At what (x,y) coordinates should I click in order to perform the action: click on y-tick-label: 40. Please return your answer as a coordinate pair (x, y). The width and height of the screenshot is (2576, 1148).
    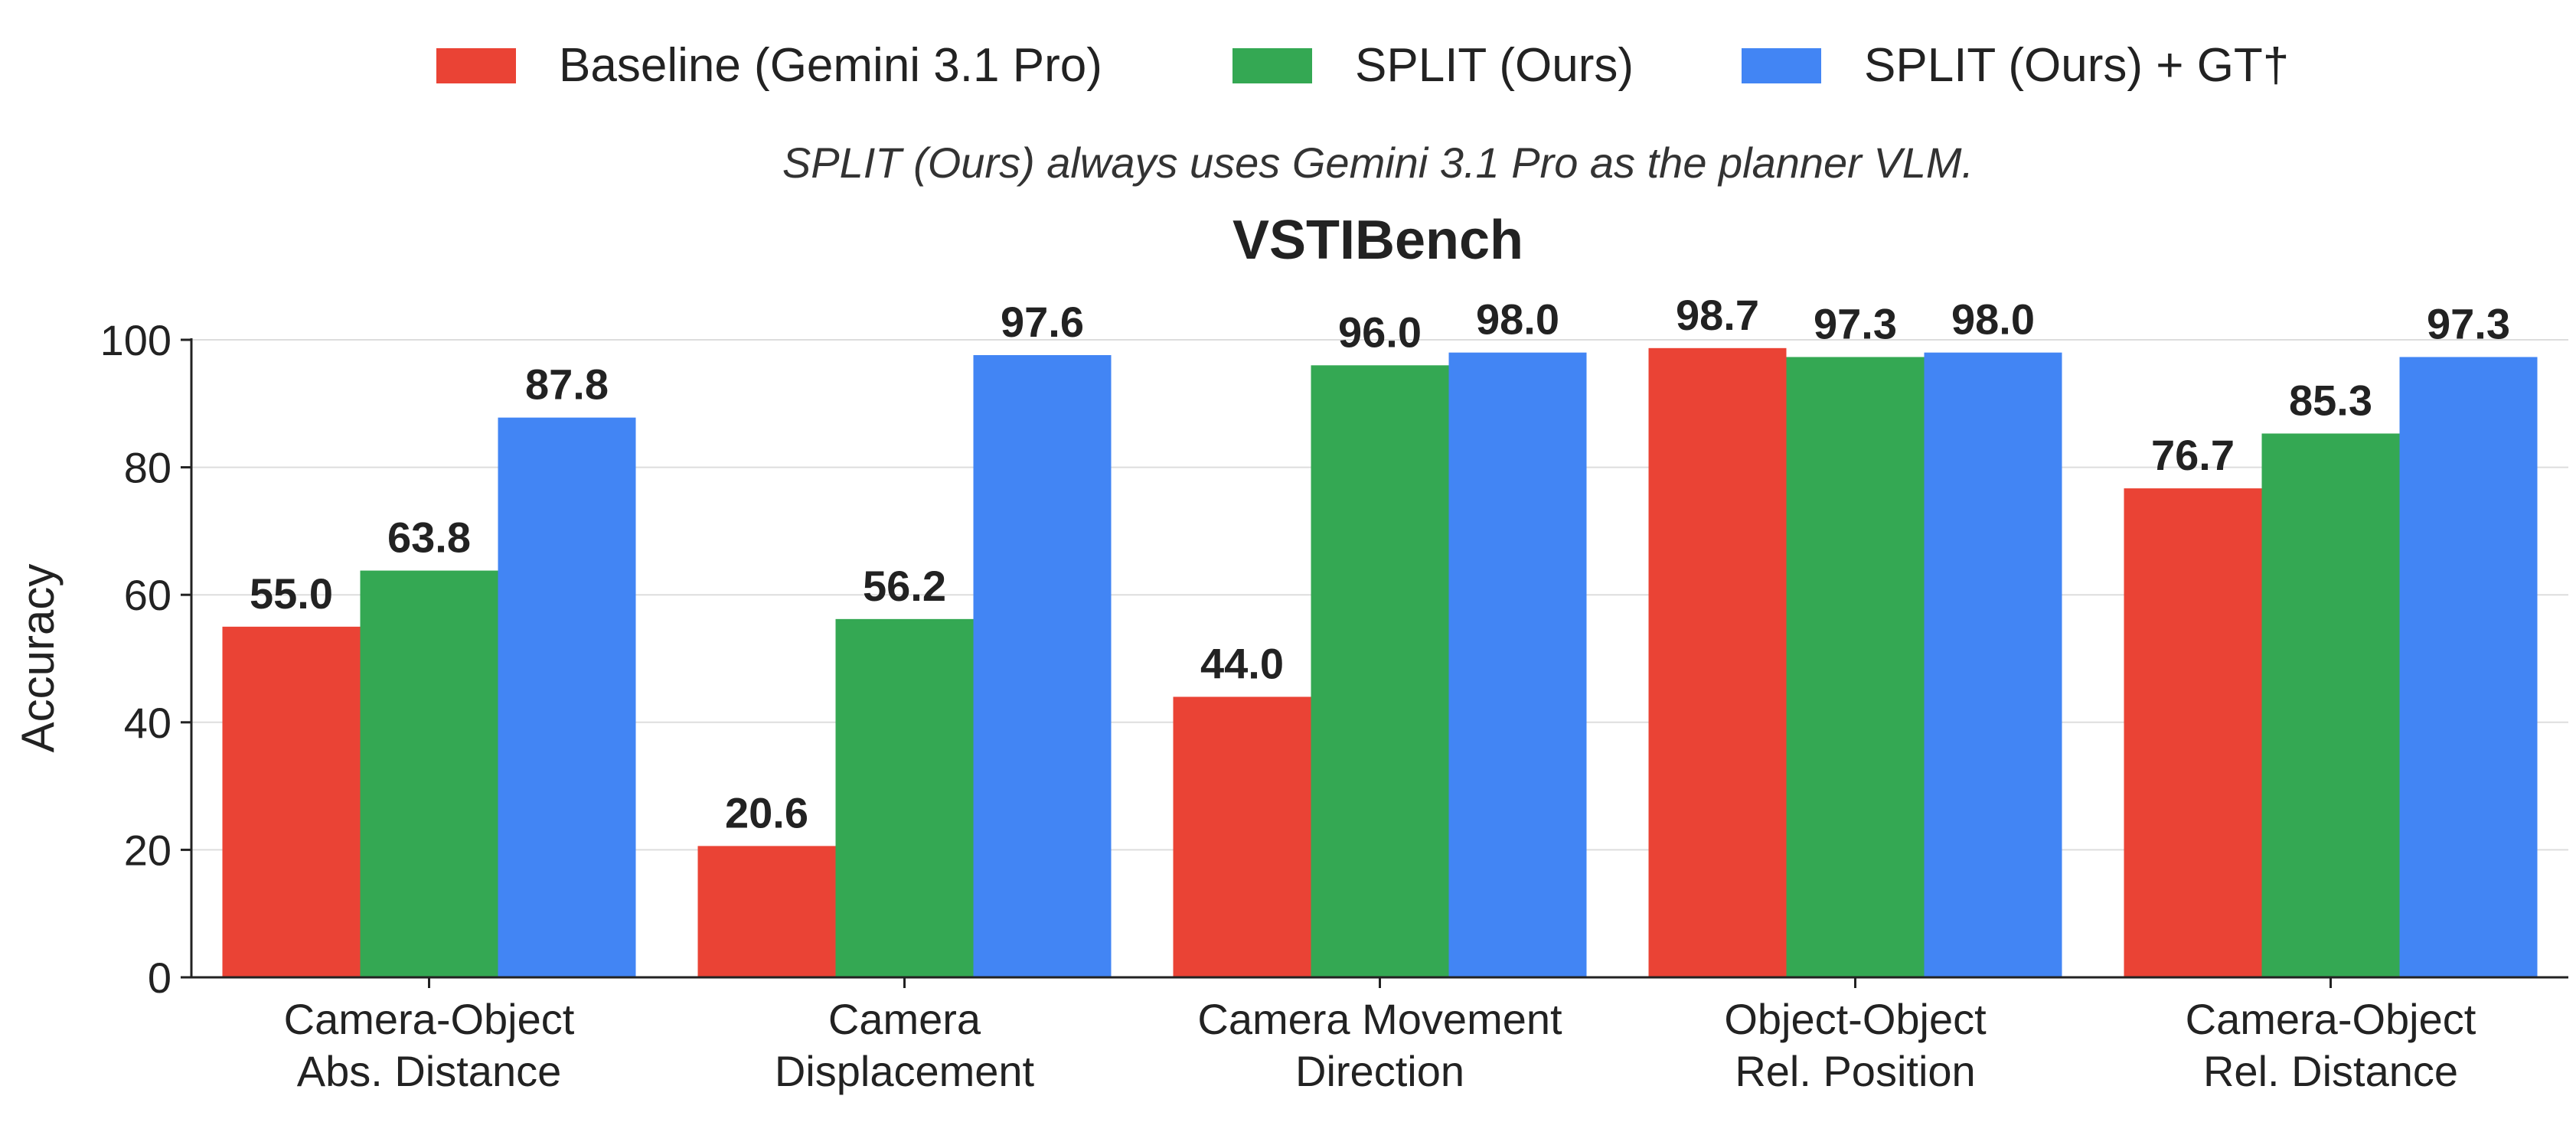
    Looking at the image, I should click on (147, 723).